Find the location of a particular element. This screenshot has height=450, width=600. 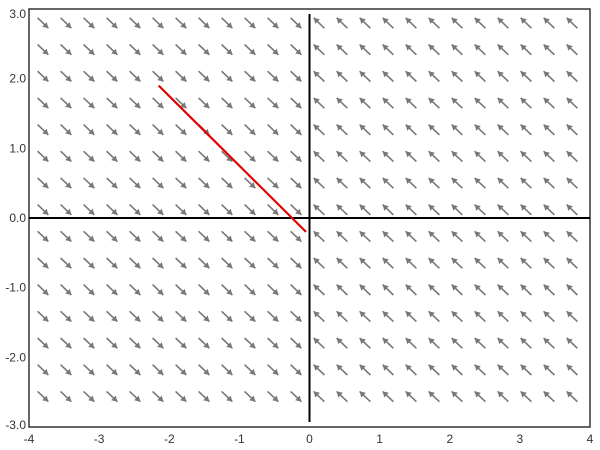

y-tick-label: -3.0 is located at coordinates (15, 425).